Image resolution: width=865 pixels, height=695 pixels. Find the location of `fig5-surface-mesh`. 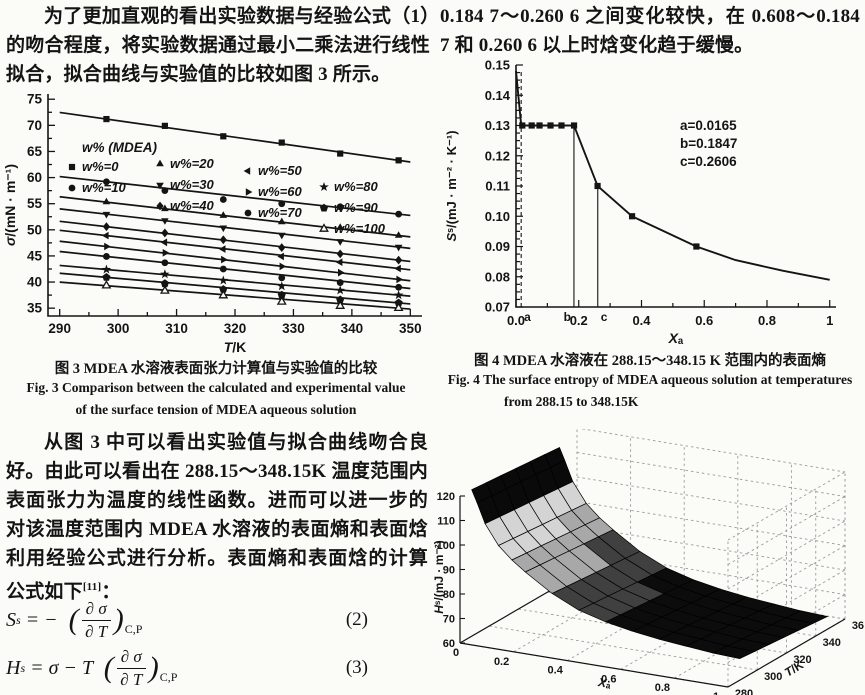

fig5-surface-mesh is located at coordinates (650, 553).